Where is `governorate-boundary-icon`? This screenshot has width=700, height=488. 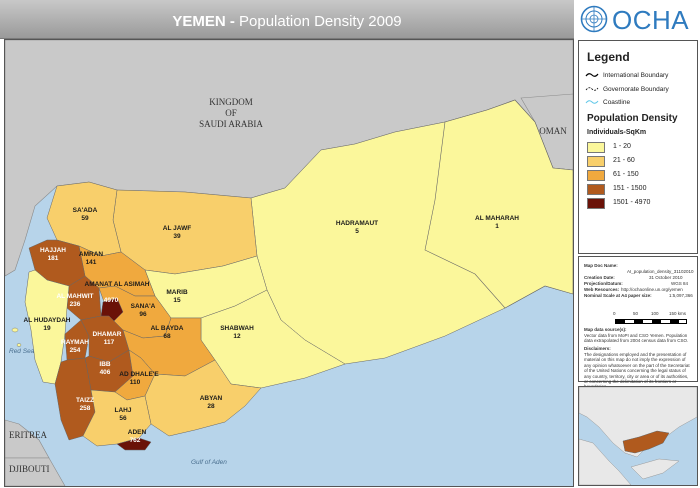
governorate-boundary-icon is located at coordinates (592, 89).